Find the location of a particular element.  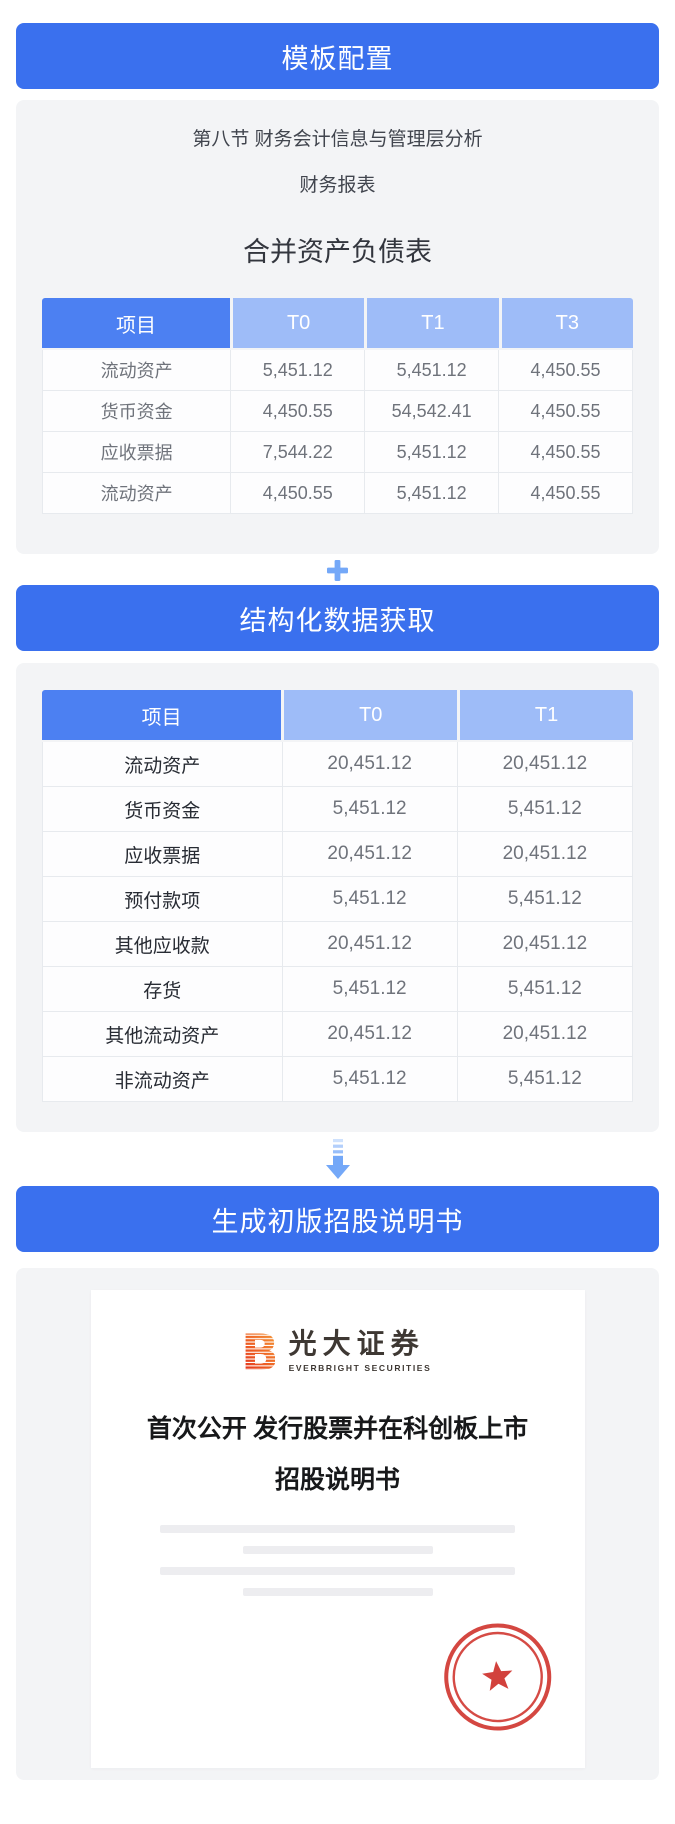

chapter-title: 第八节 财务会计信息与管理层分析 is located at coordinates (337, 139).